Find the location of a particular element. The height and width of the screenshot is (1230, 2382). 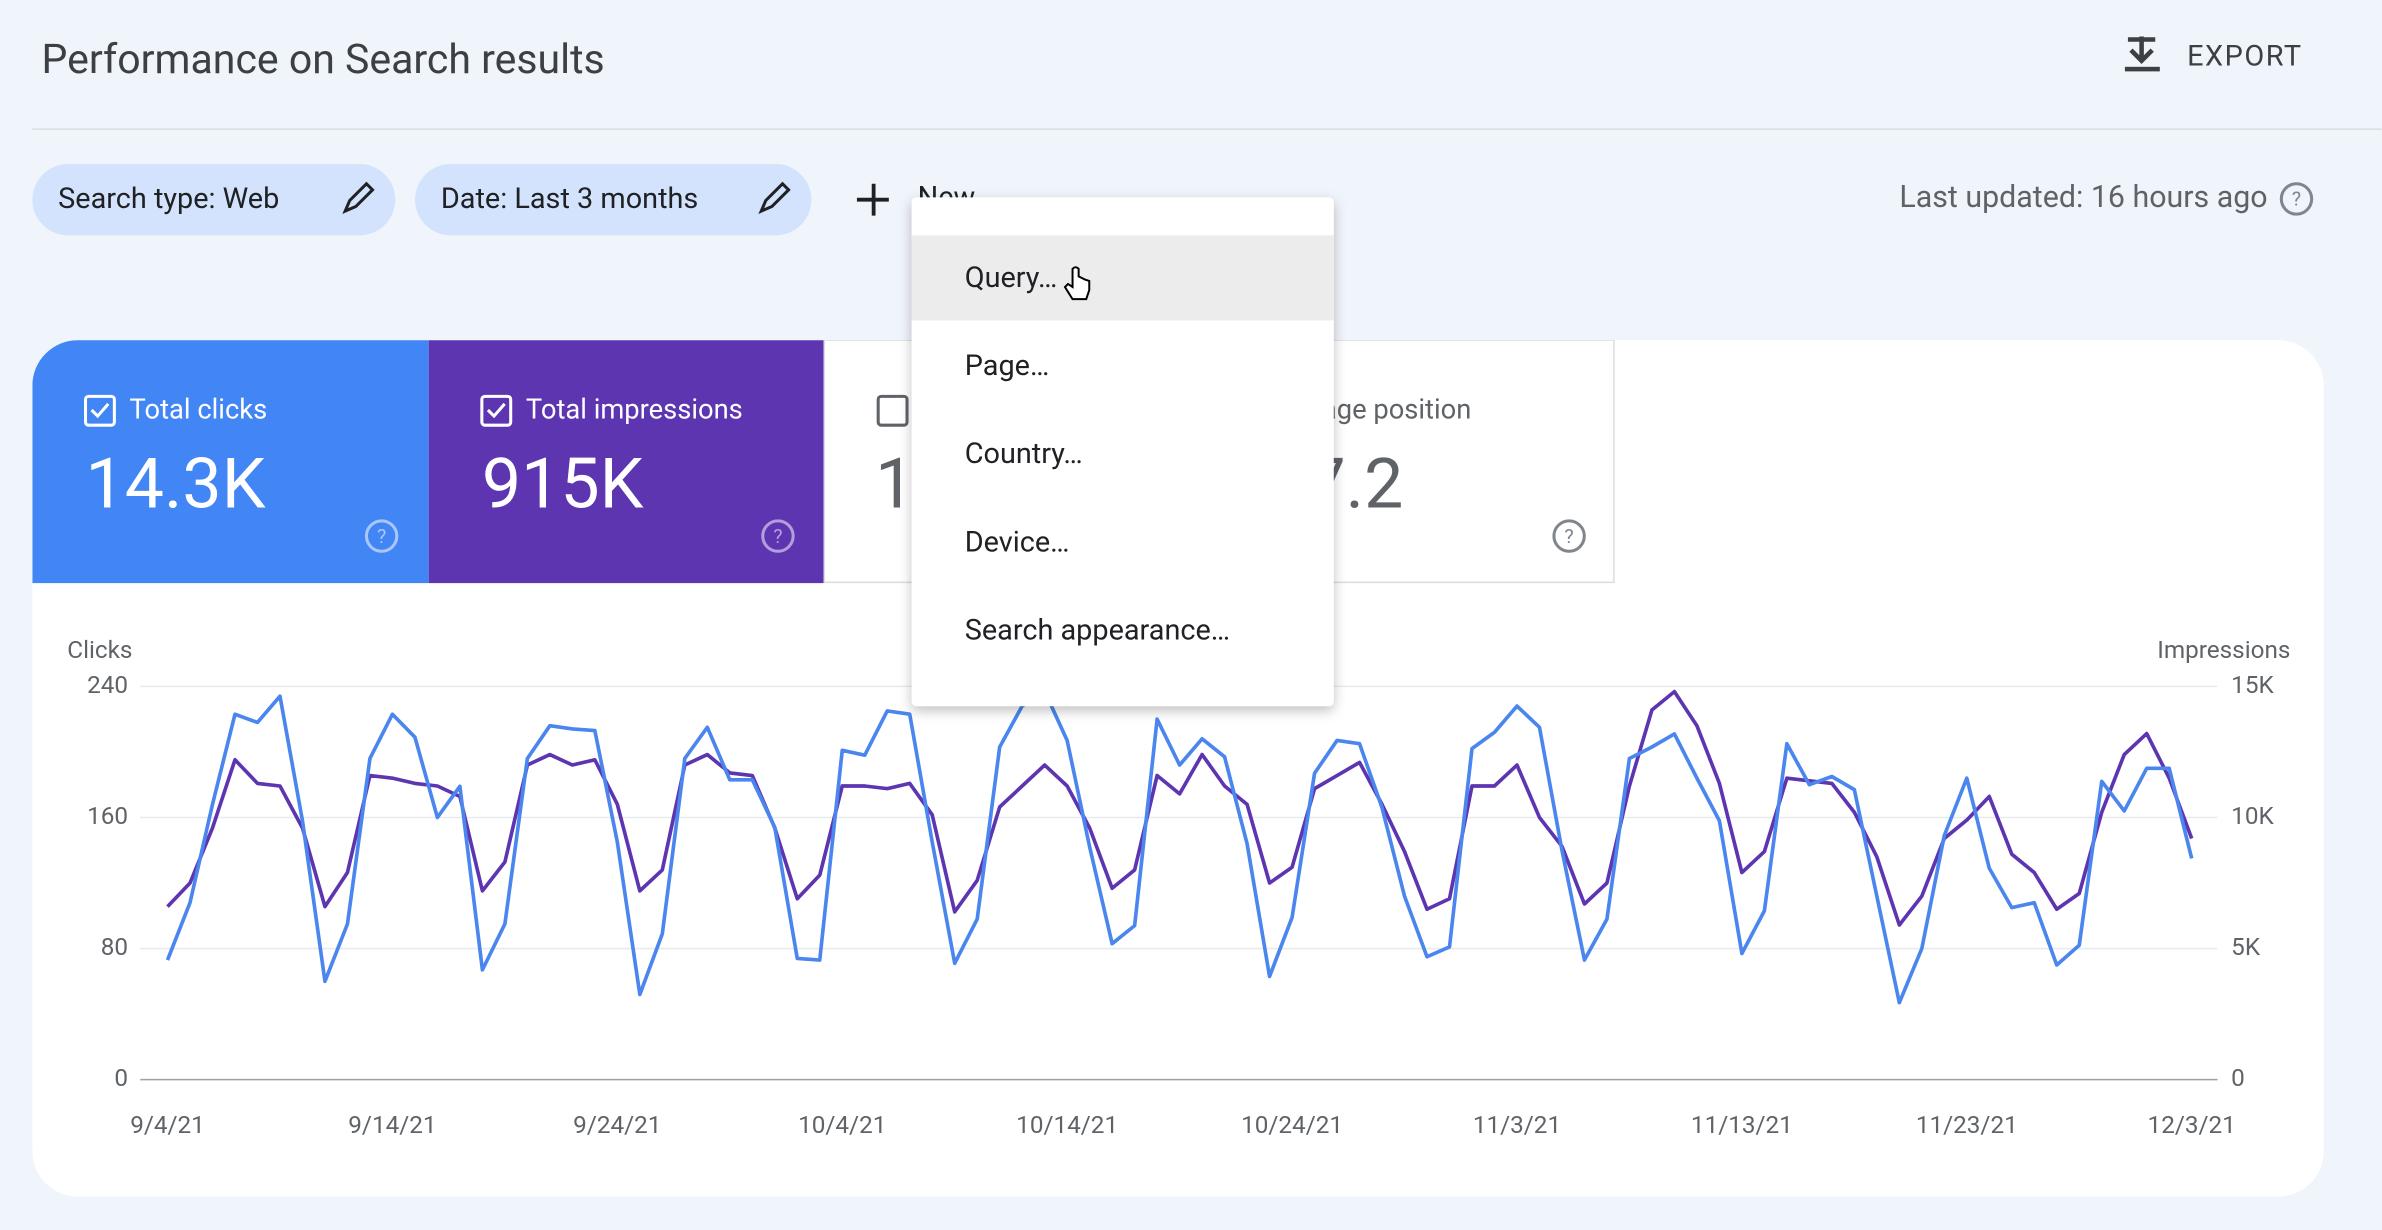

x-tick-label: 10/14/21 is located at coordinates (1067, 1124).